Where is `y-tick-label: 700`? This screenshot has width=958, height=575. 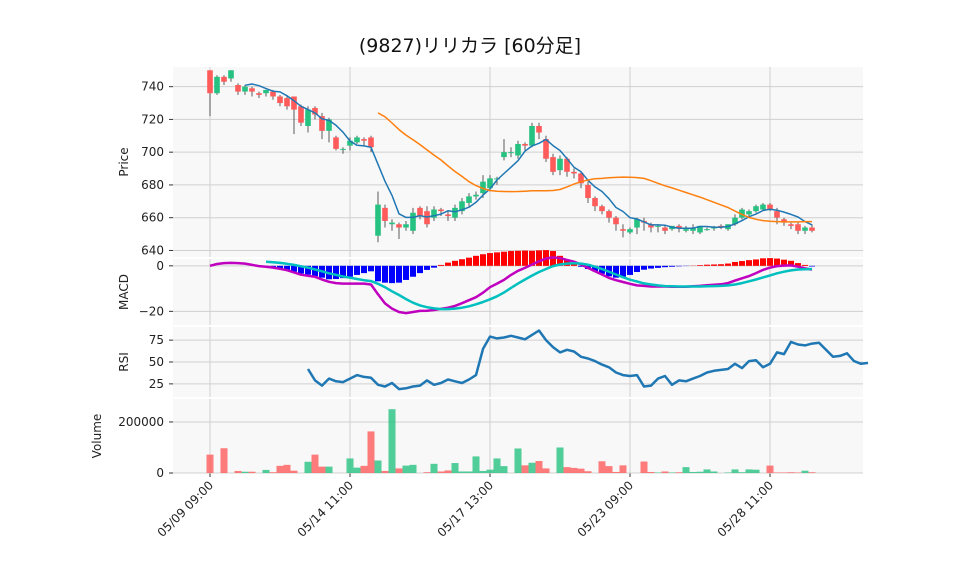 y-tick-label: 700 is located at coordinates (152, 152).